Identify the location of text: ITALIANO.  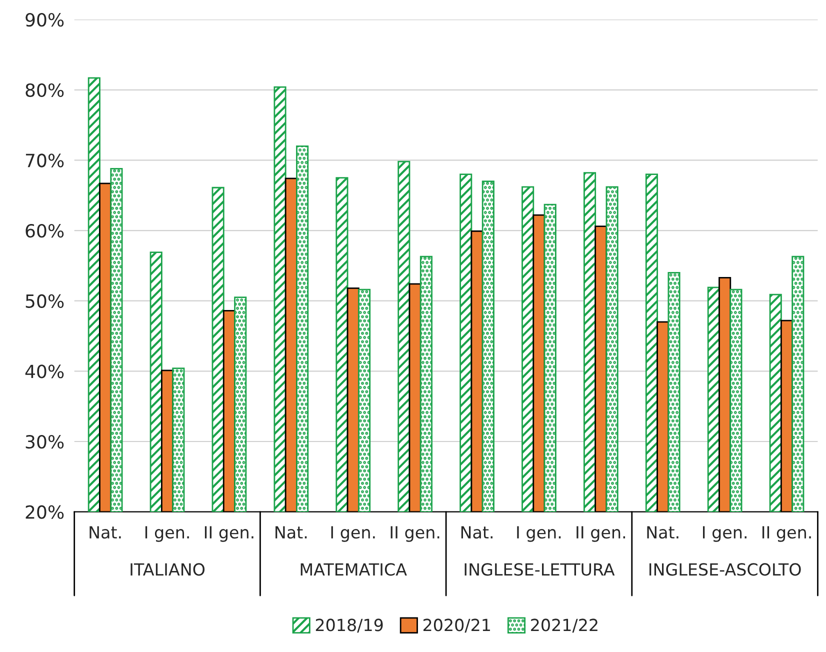
(167, 569).